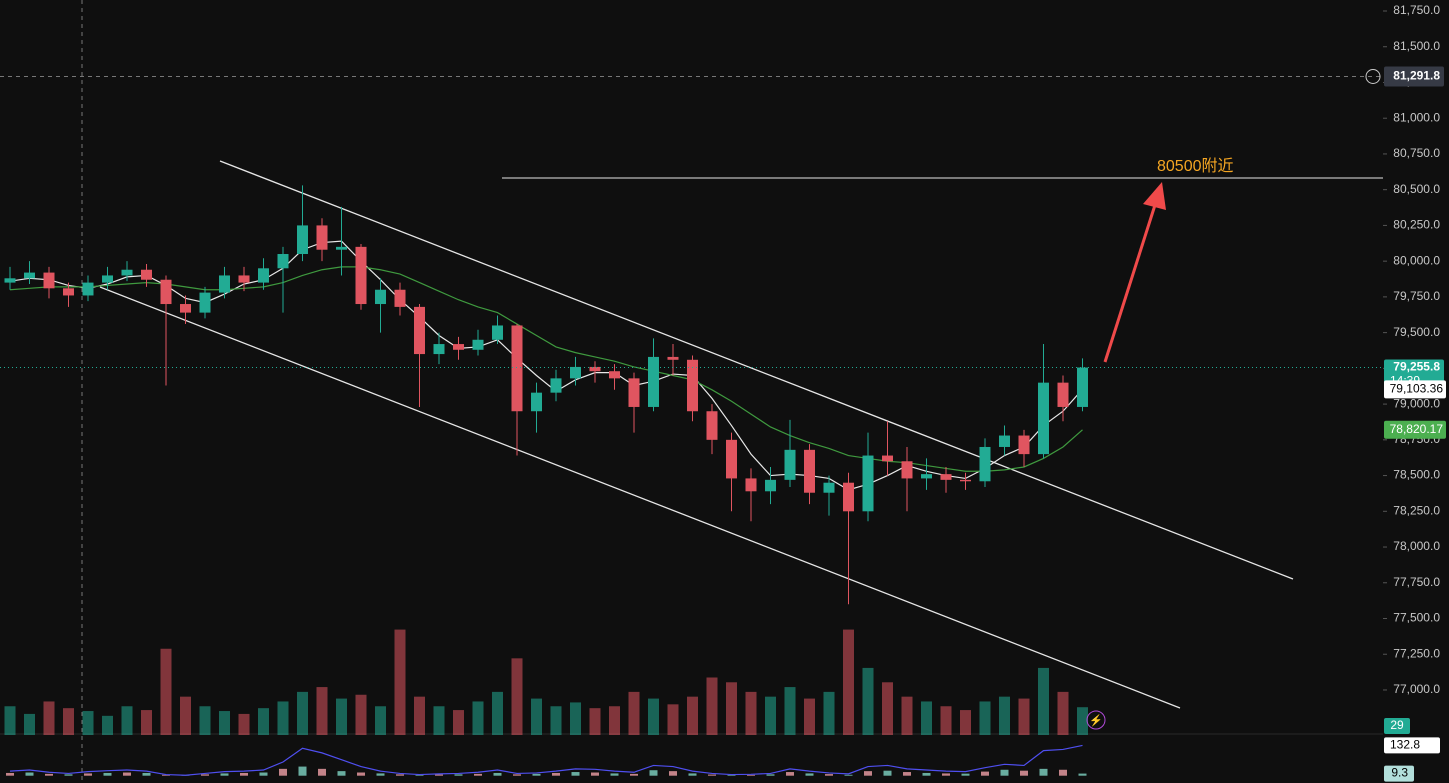  I want to click on y-tick-label: 78,000.0, so click(1416, 546).